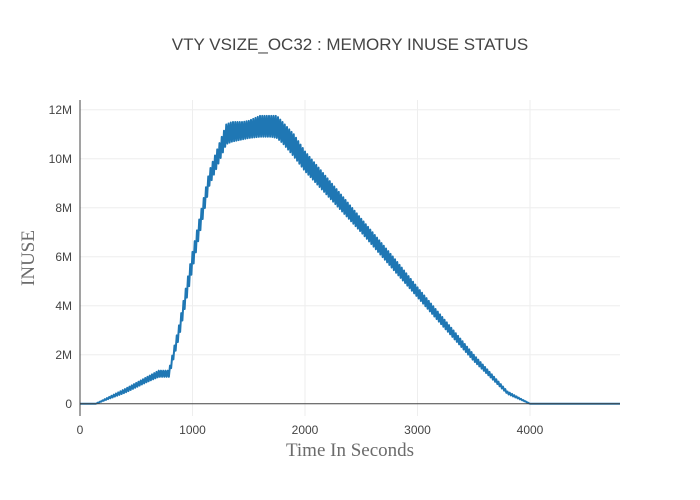 The height and width of the screenshot is (500, 700). I want to click on x-axis-title: Time In Seconds, so click(350, 450).